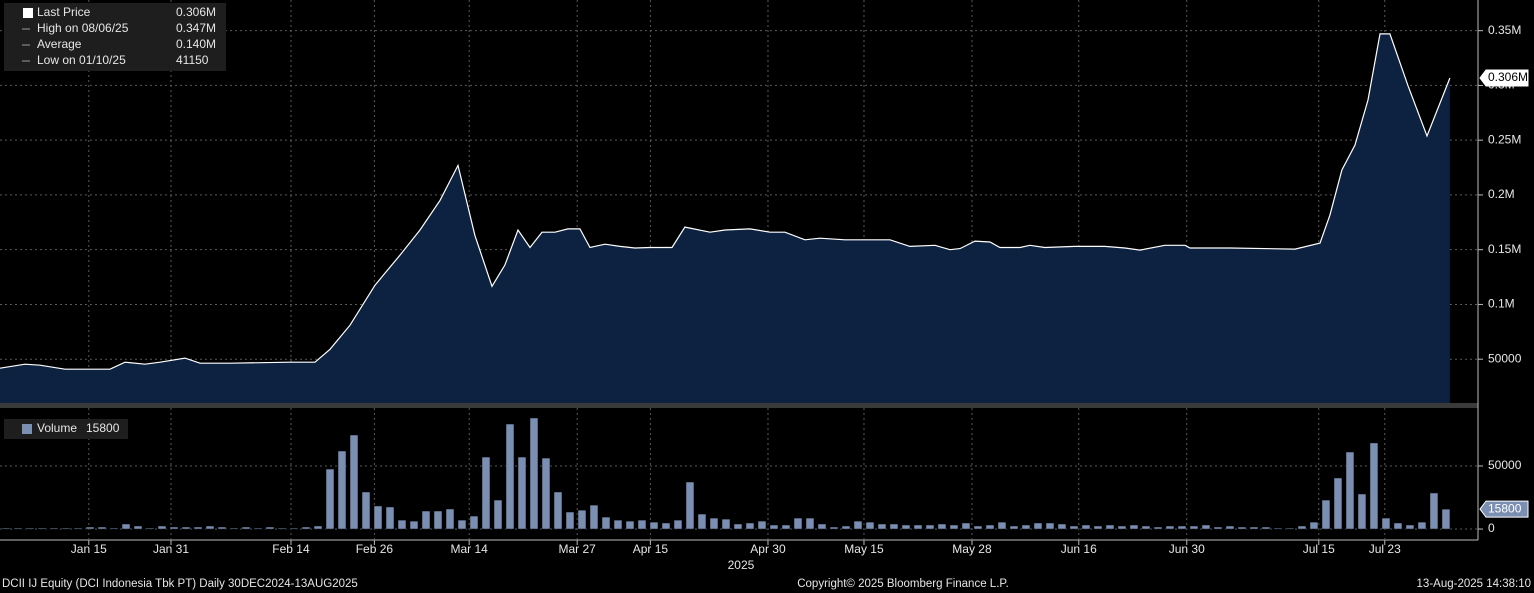 The height and width of the screenshot is (593, 1534). Describe the element at coordinates (578, 549) in the screenshot. I see `x-tick-label: Mar 27` at that location.